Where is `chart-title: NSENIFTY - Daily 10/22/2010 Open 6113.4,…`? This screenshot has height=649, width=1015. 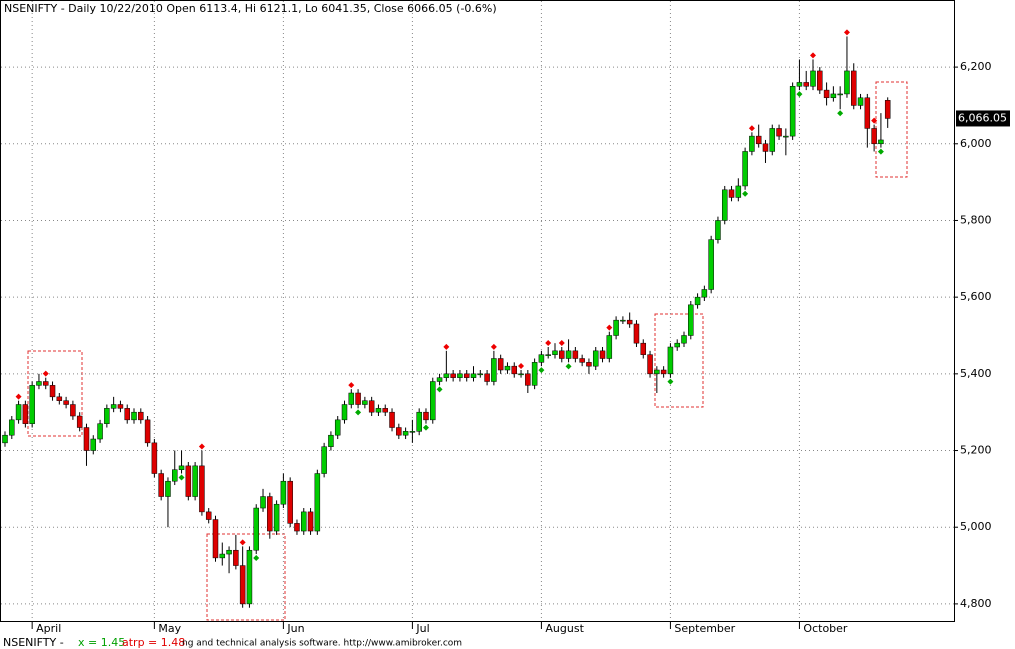 chart-title: NSENIFTY - Daily 10/22/2010 Open 6113.4,… is located at coordinates (250, 8).